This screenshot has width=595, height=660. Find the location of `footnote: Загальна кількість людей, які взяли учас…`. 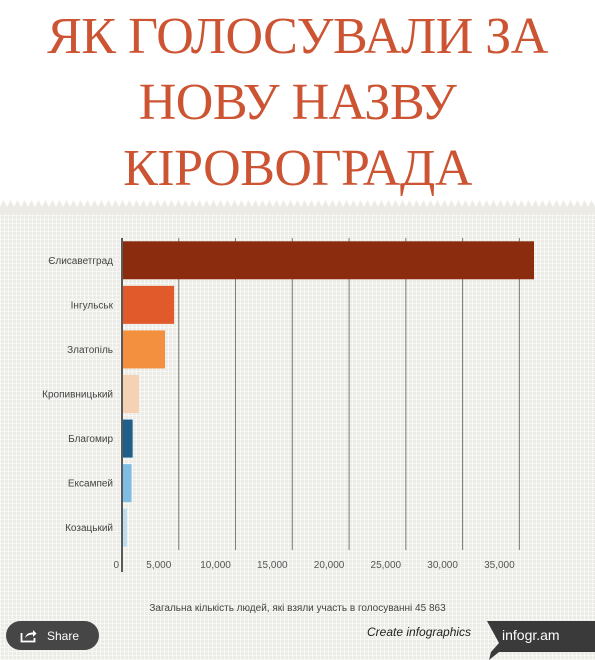

footnote: Загальна кількість людей, які взяли учас… is located at coordinates (297, 608).